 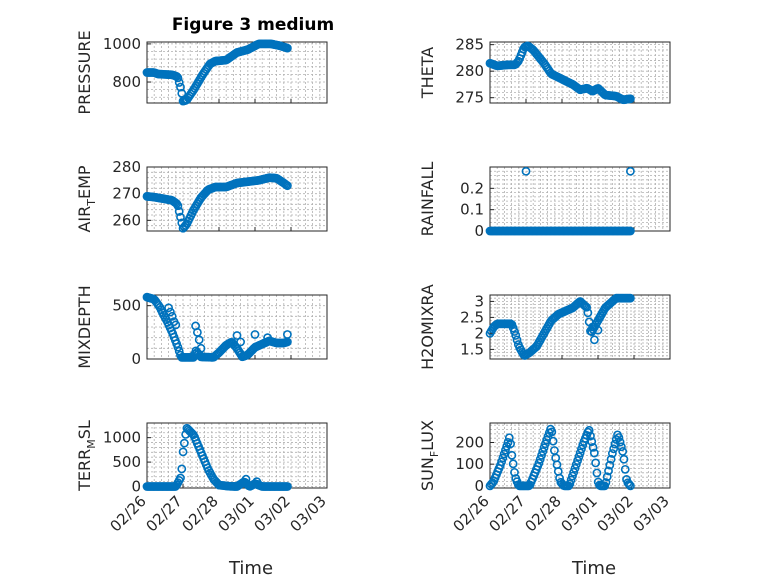 I want to click on subplot-theta: 275 280 285 THETA, so click(x=544, y=71).